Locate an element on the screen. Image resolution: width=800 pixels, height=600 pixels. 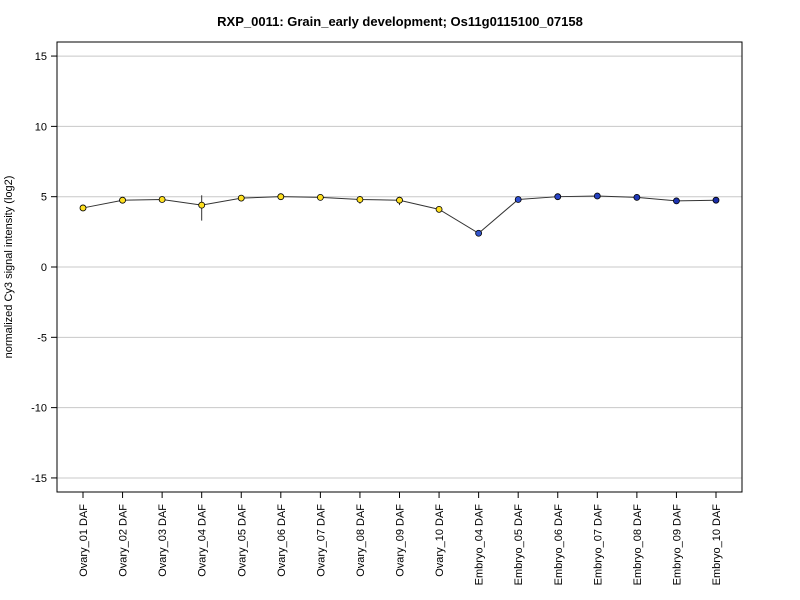
x-tick-label: Ovary_07 DAF is located at coordinates (321, 540).